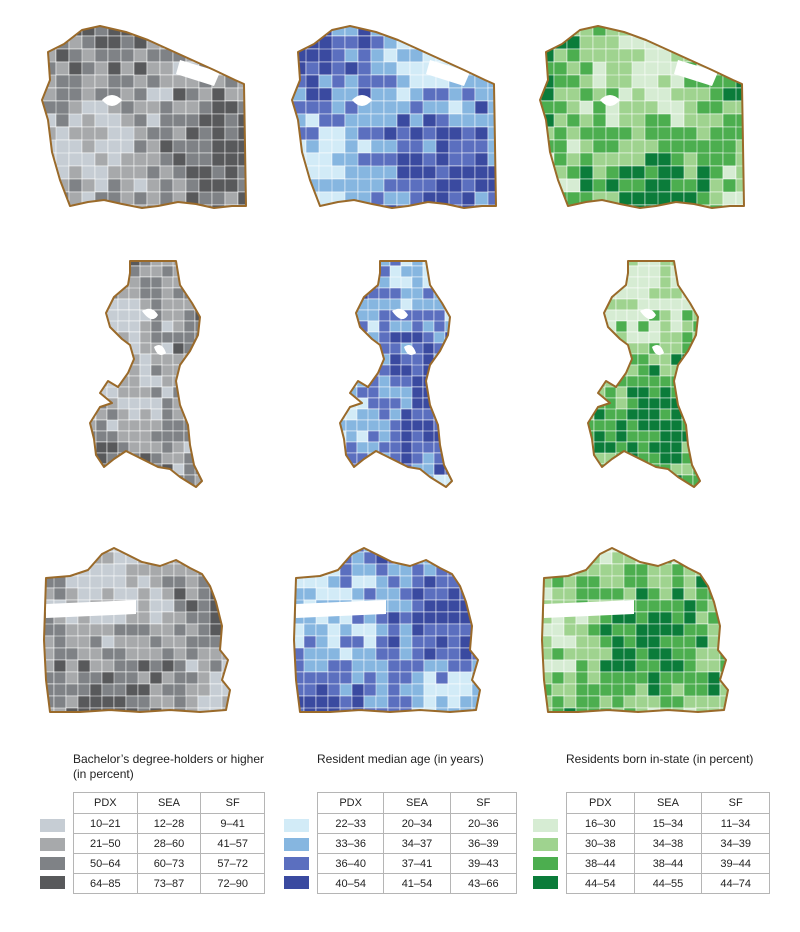  What do you see at coordinates (409, 122) in the screenshot?
I see `portland-outline-icon` at bounding box center [409, 122].